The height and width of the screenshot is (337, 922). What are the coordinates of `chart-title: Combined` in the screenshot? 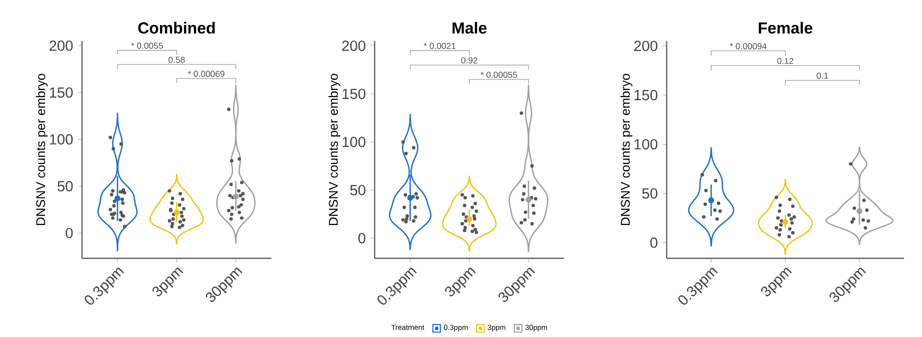 It's located at (176, 28).